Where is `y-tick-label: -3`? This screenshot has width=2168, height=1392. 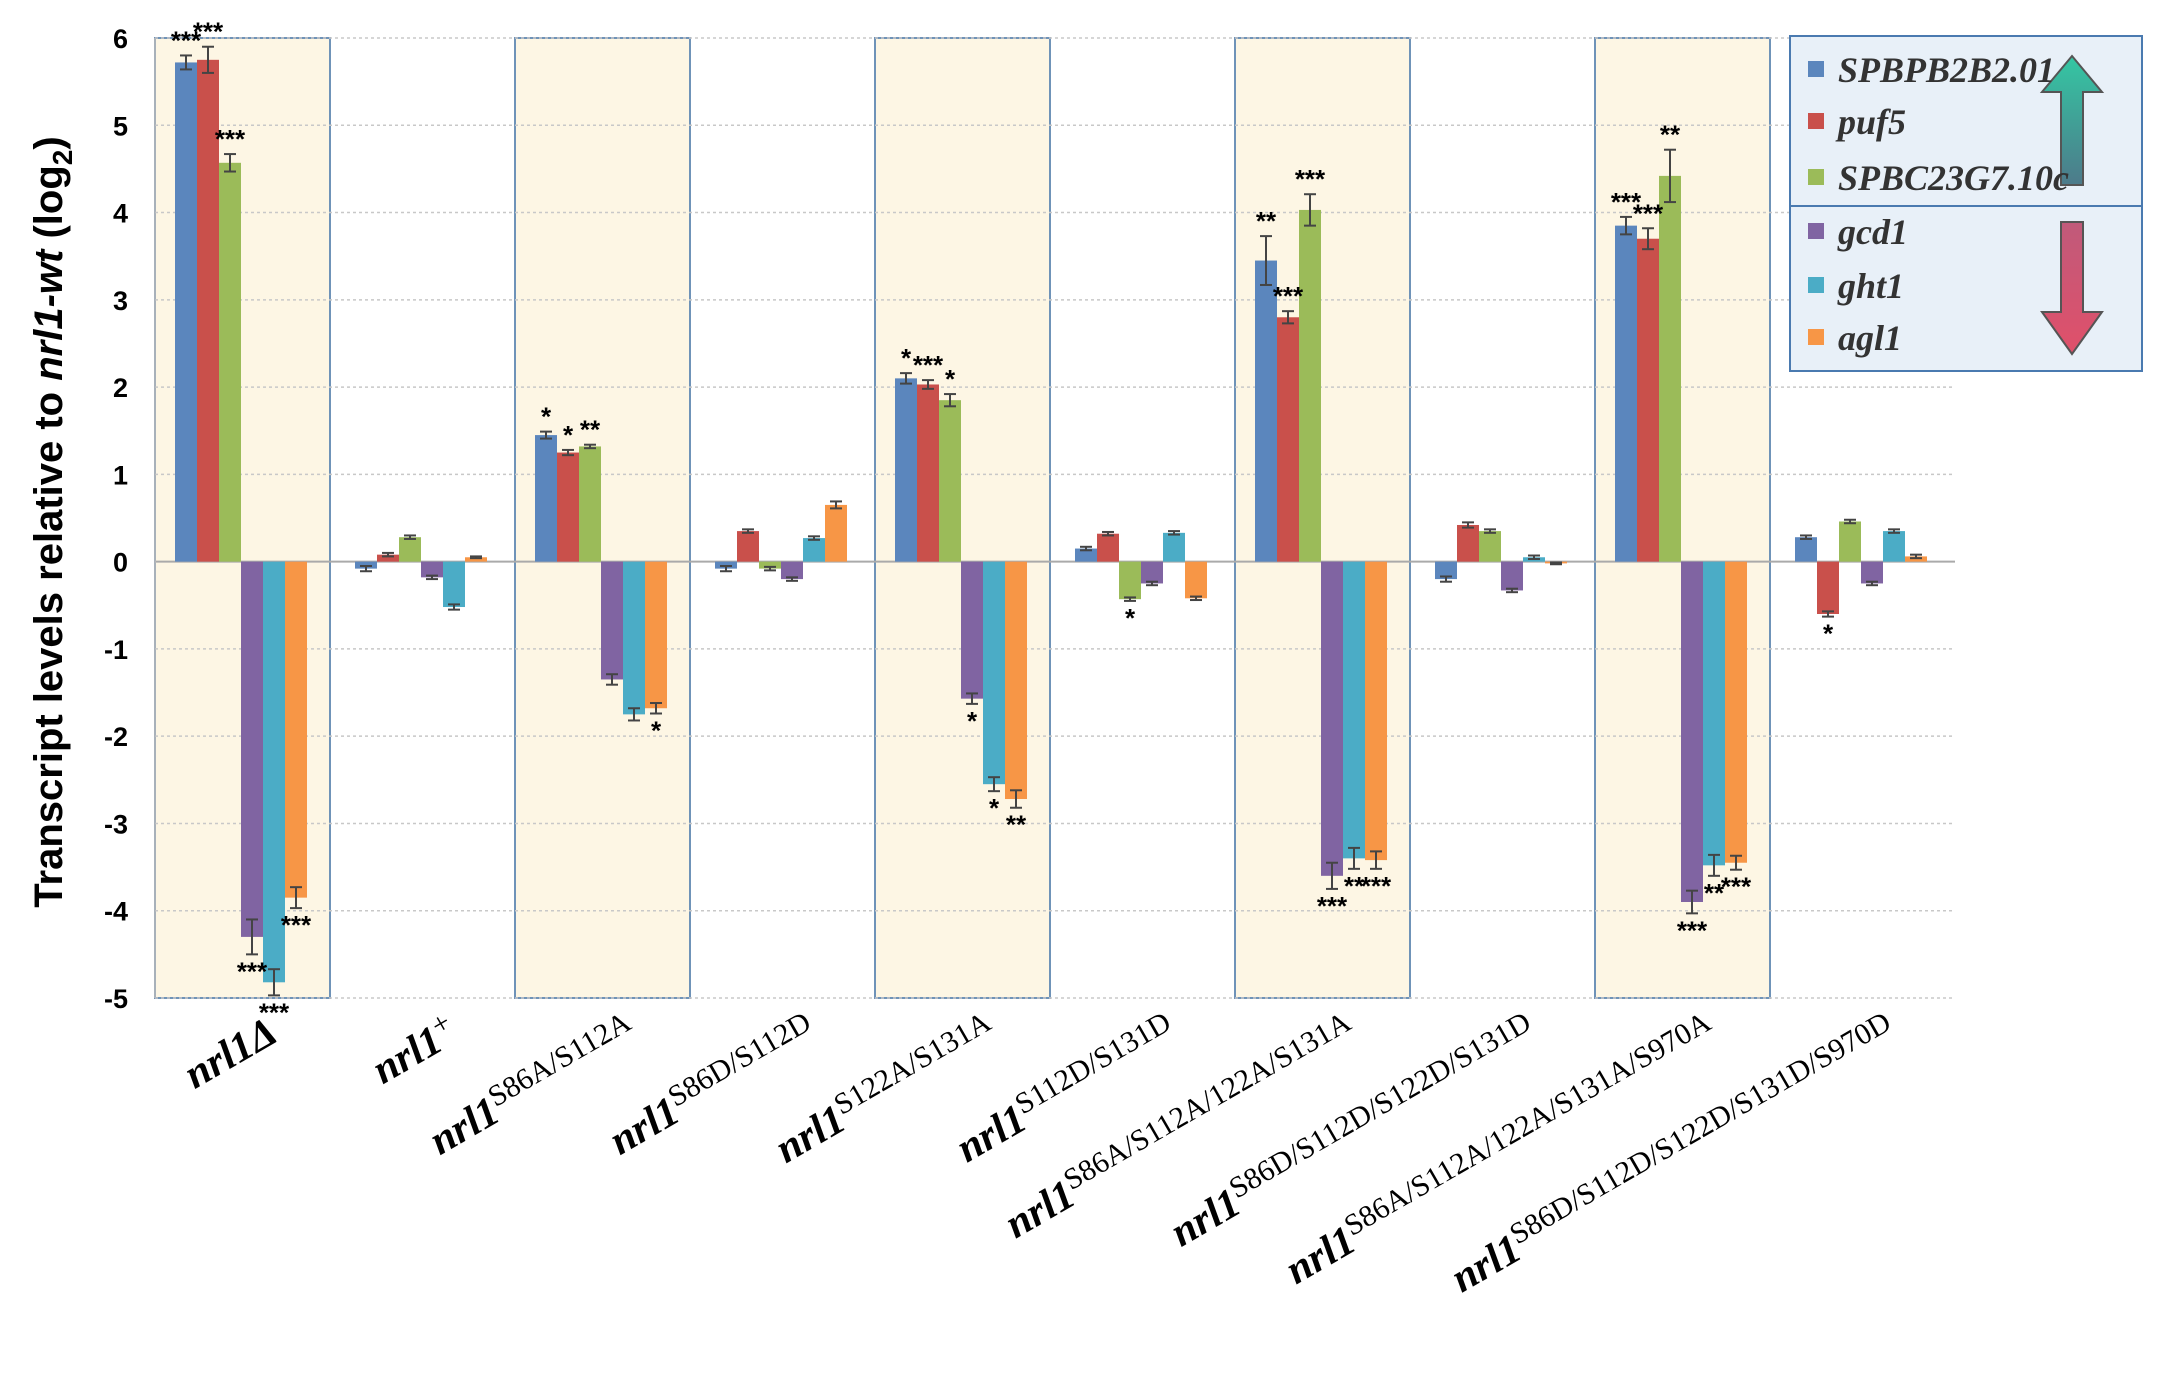 y-tick-label: -3 is located at coordinates (116, 824).